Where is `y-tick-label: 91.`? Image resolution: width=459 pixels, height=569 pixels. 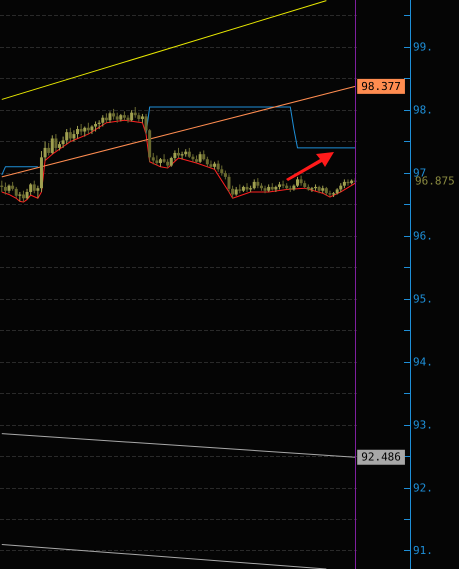 y-tick-label: 91. is located at coordinates (423, 551).